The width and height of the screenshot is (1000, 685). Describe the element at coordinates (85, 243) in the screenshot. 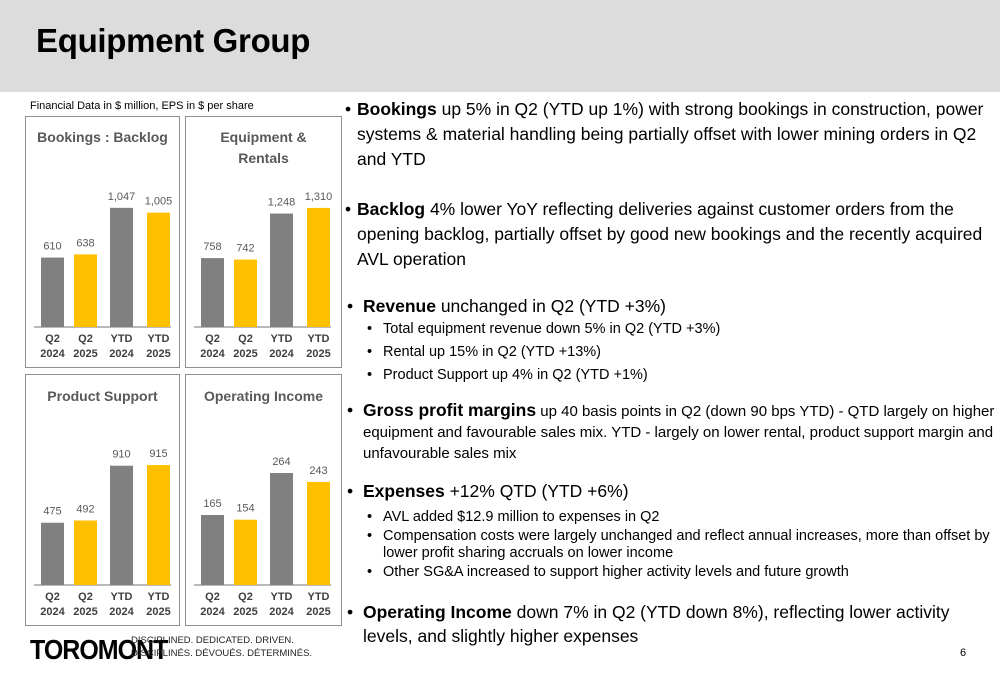

I see `data-label: 638` at that location.